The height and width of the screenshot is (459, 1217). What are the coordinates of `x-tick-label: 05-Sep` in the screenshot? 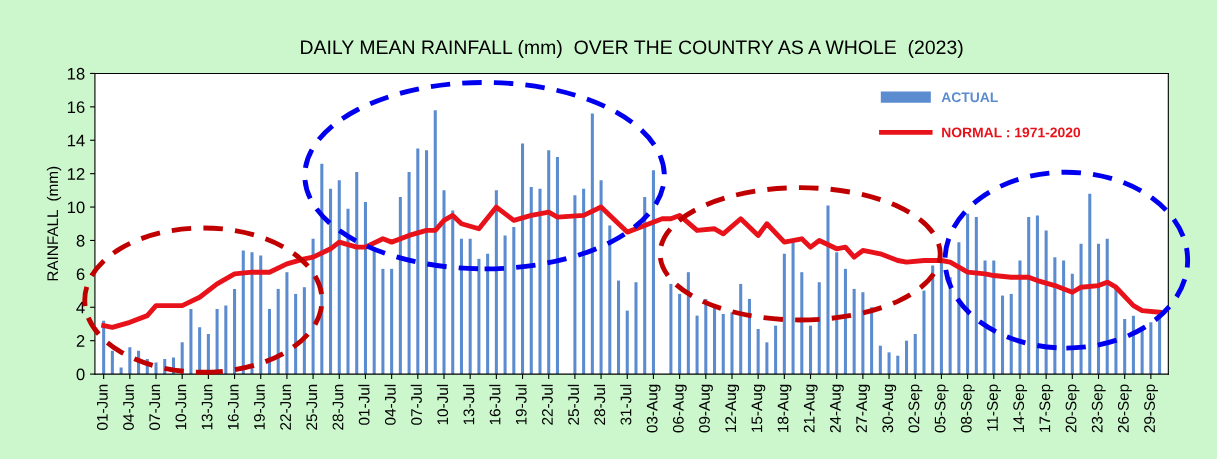 It's located at (941, 408).